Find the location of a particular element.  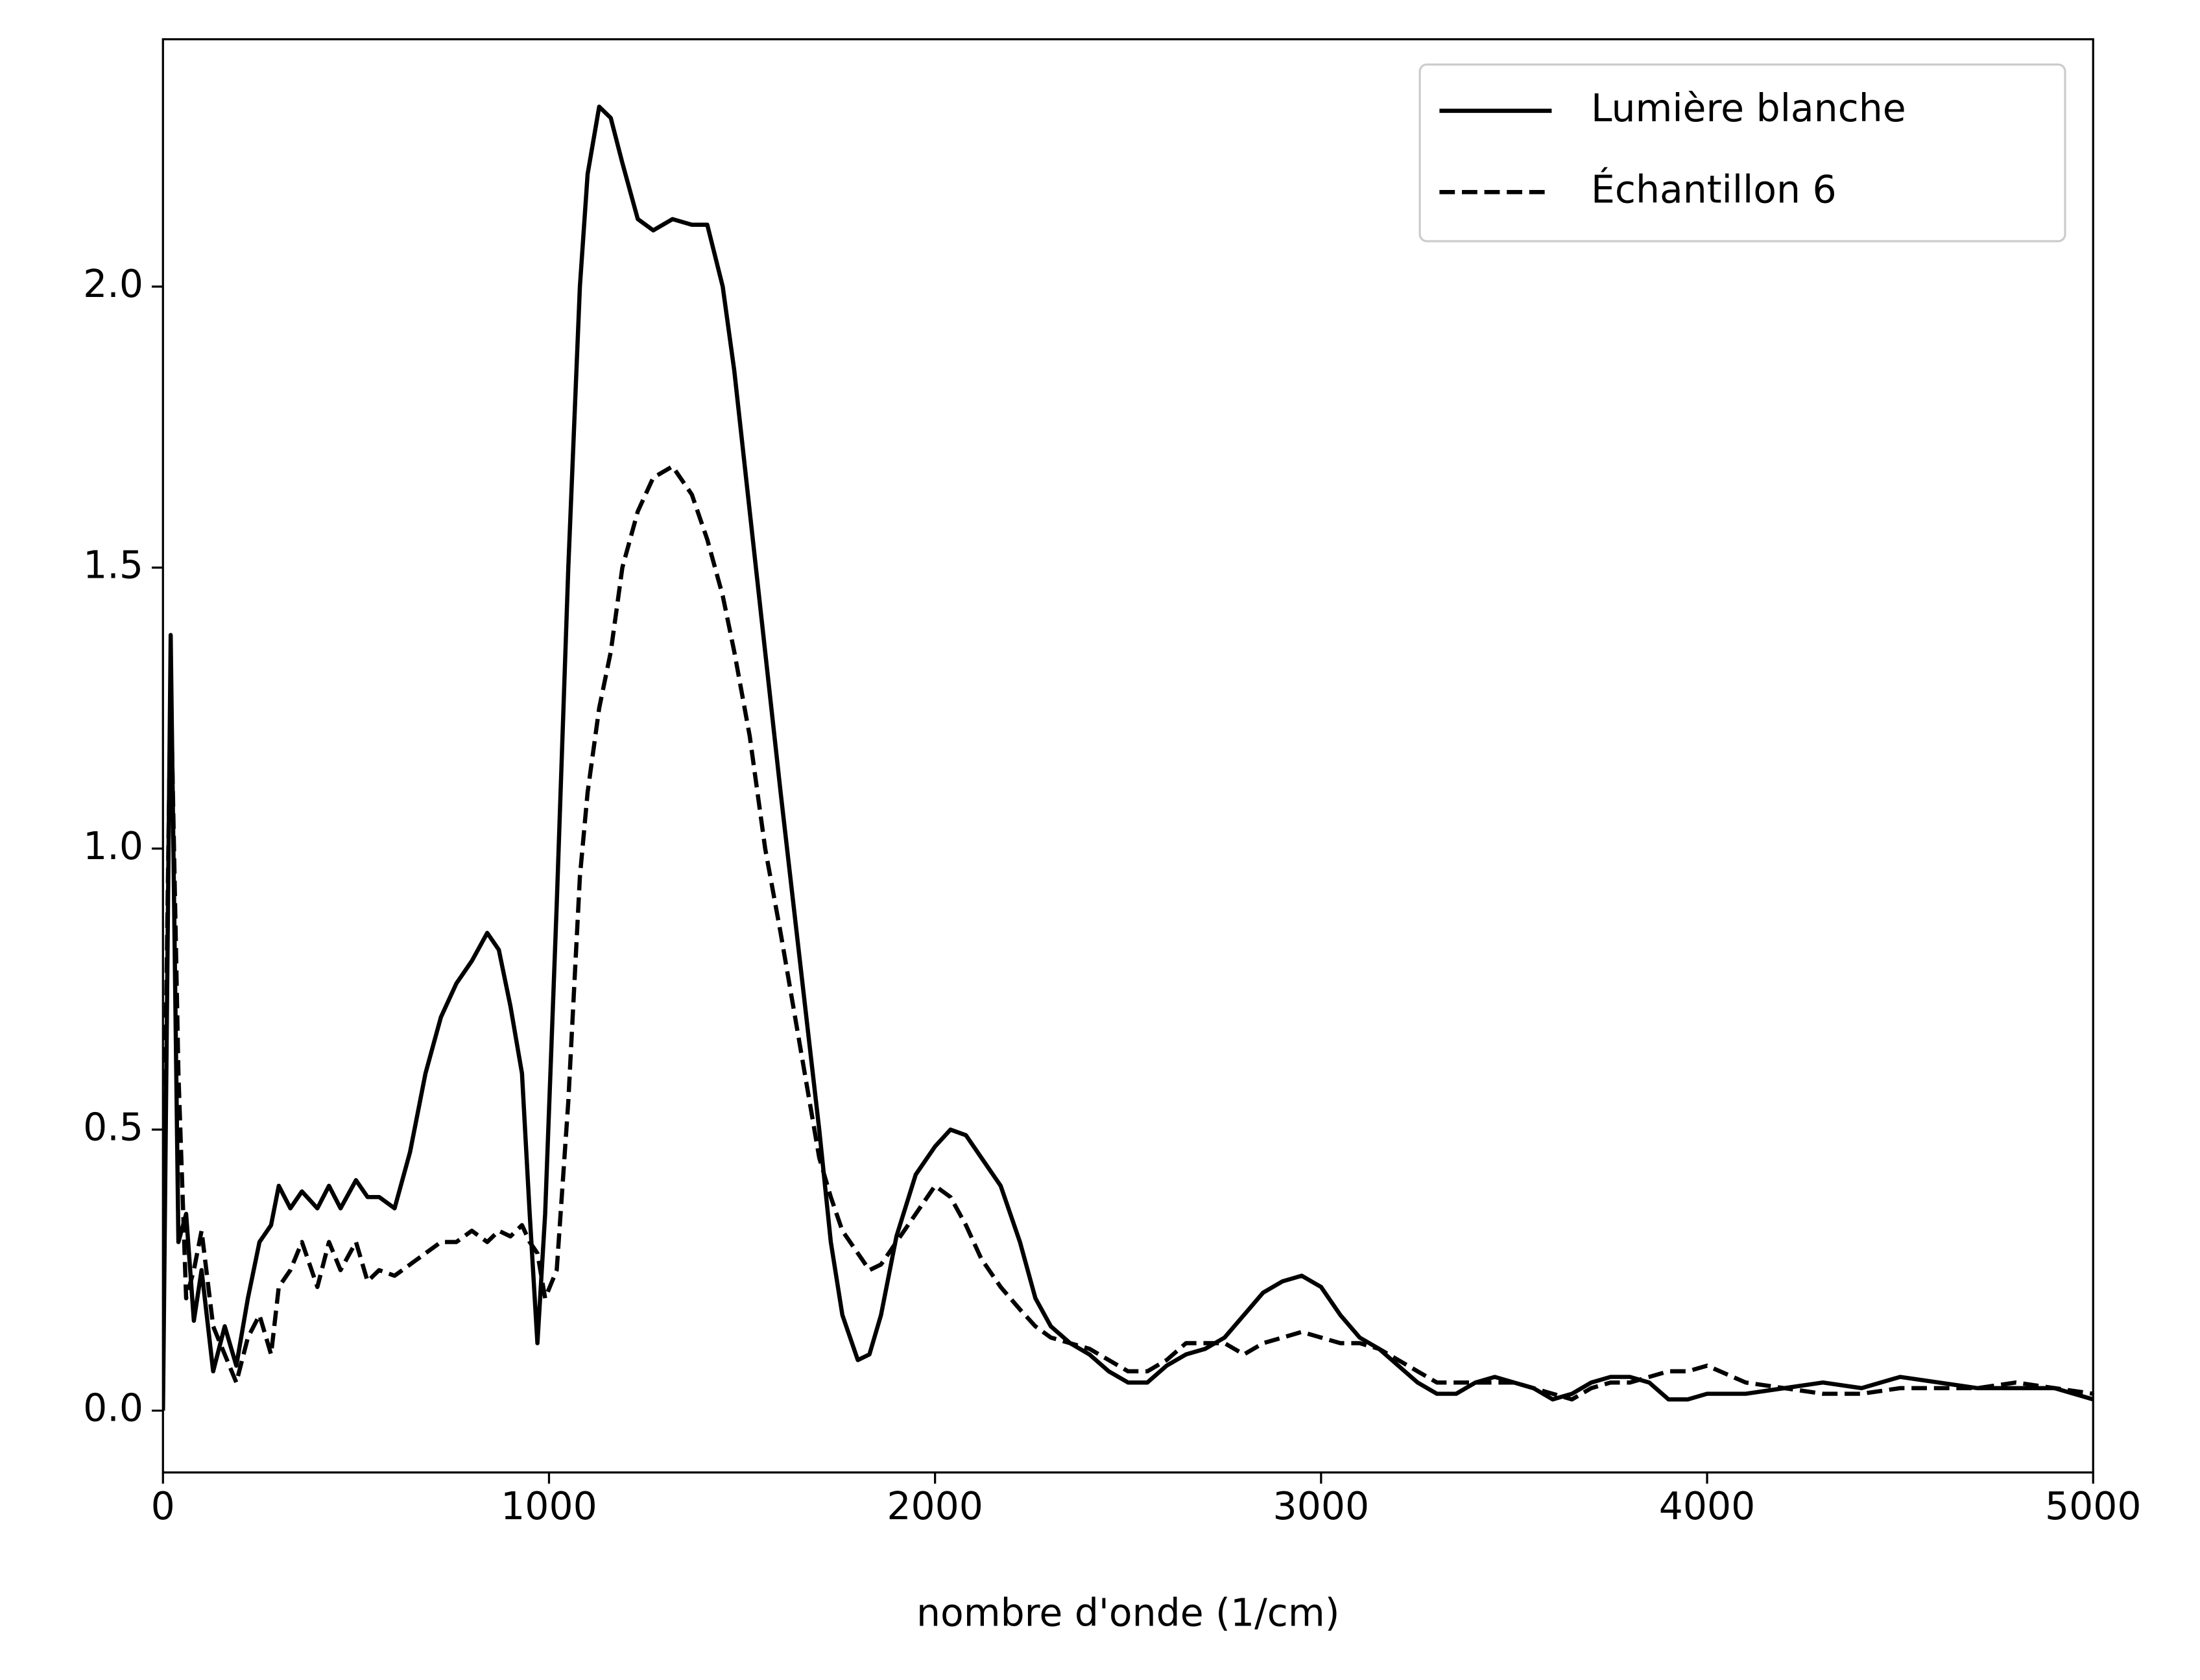

y-tick-label: 0.0 is located at coordinates (113, 1408).